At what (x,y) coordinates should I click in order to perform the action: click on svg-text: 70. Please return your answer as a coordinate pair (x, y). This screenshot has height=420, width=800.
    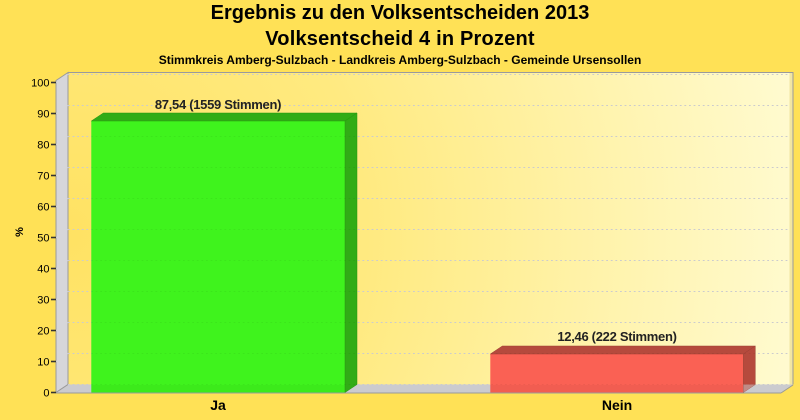
    Looking at the image, I should click on (43, 177).